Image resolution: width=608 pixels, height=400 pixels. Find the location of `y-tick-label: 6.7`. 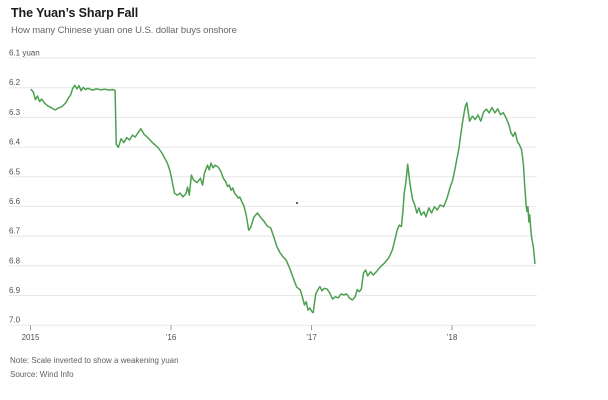

y-tick-label: 6.7 is located at coordinates (15, 231).